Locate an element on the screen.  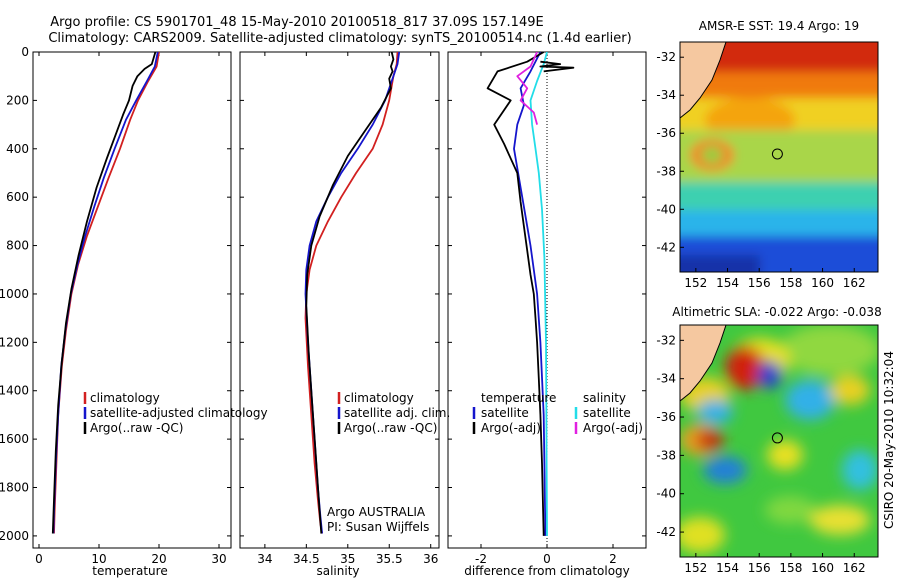
temperature-series is located at coordinates (105, 293).